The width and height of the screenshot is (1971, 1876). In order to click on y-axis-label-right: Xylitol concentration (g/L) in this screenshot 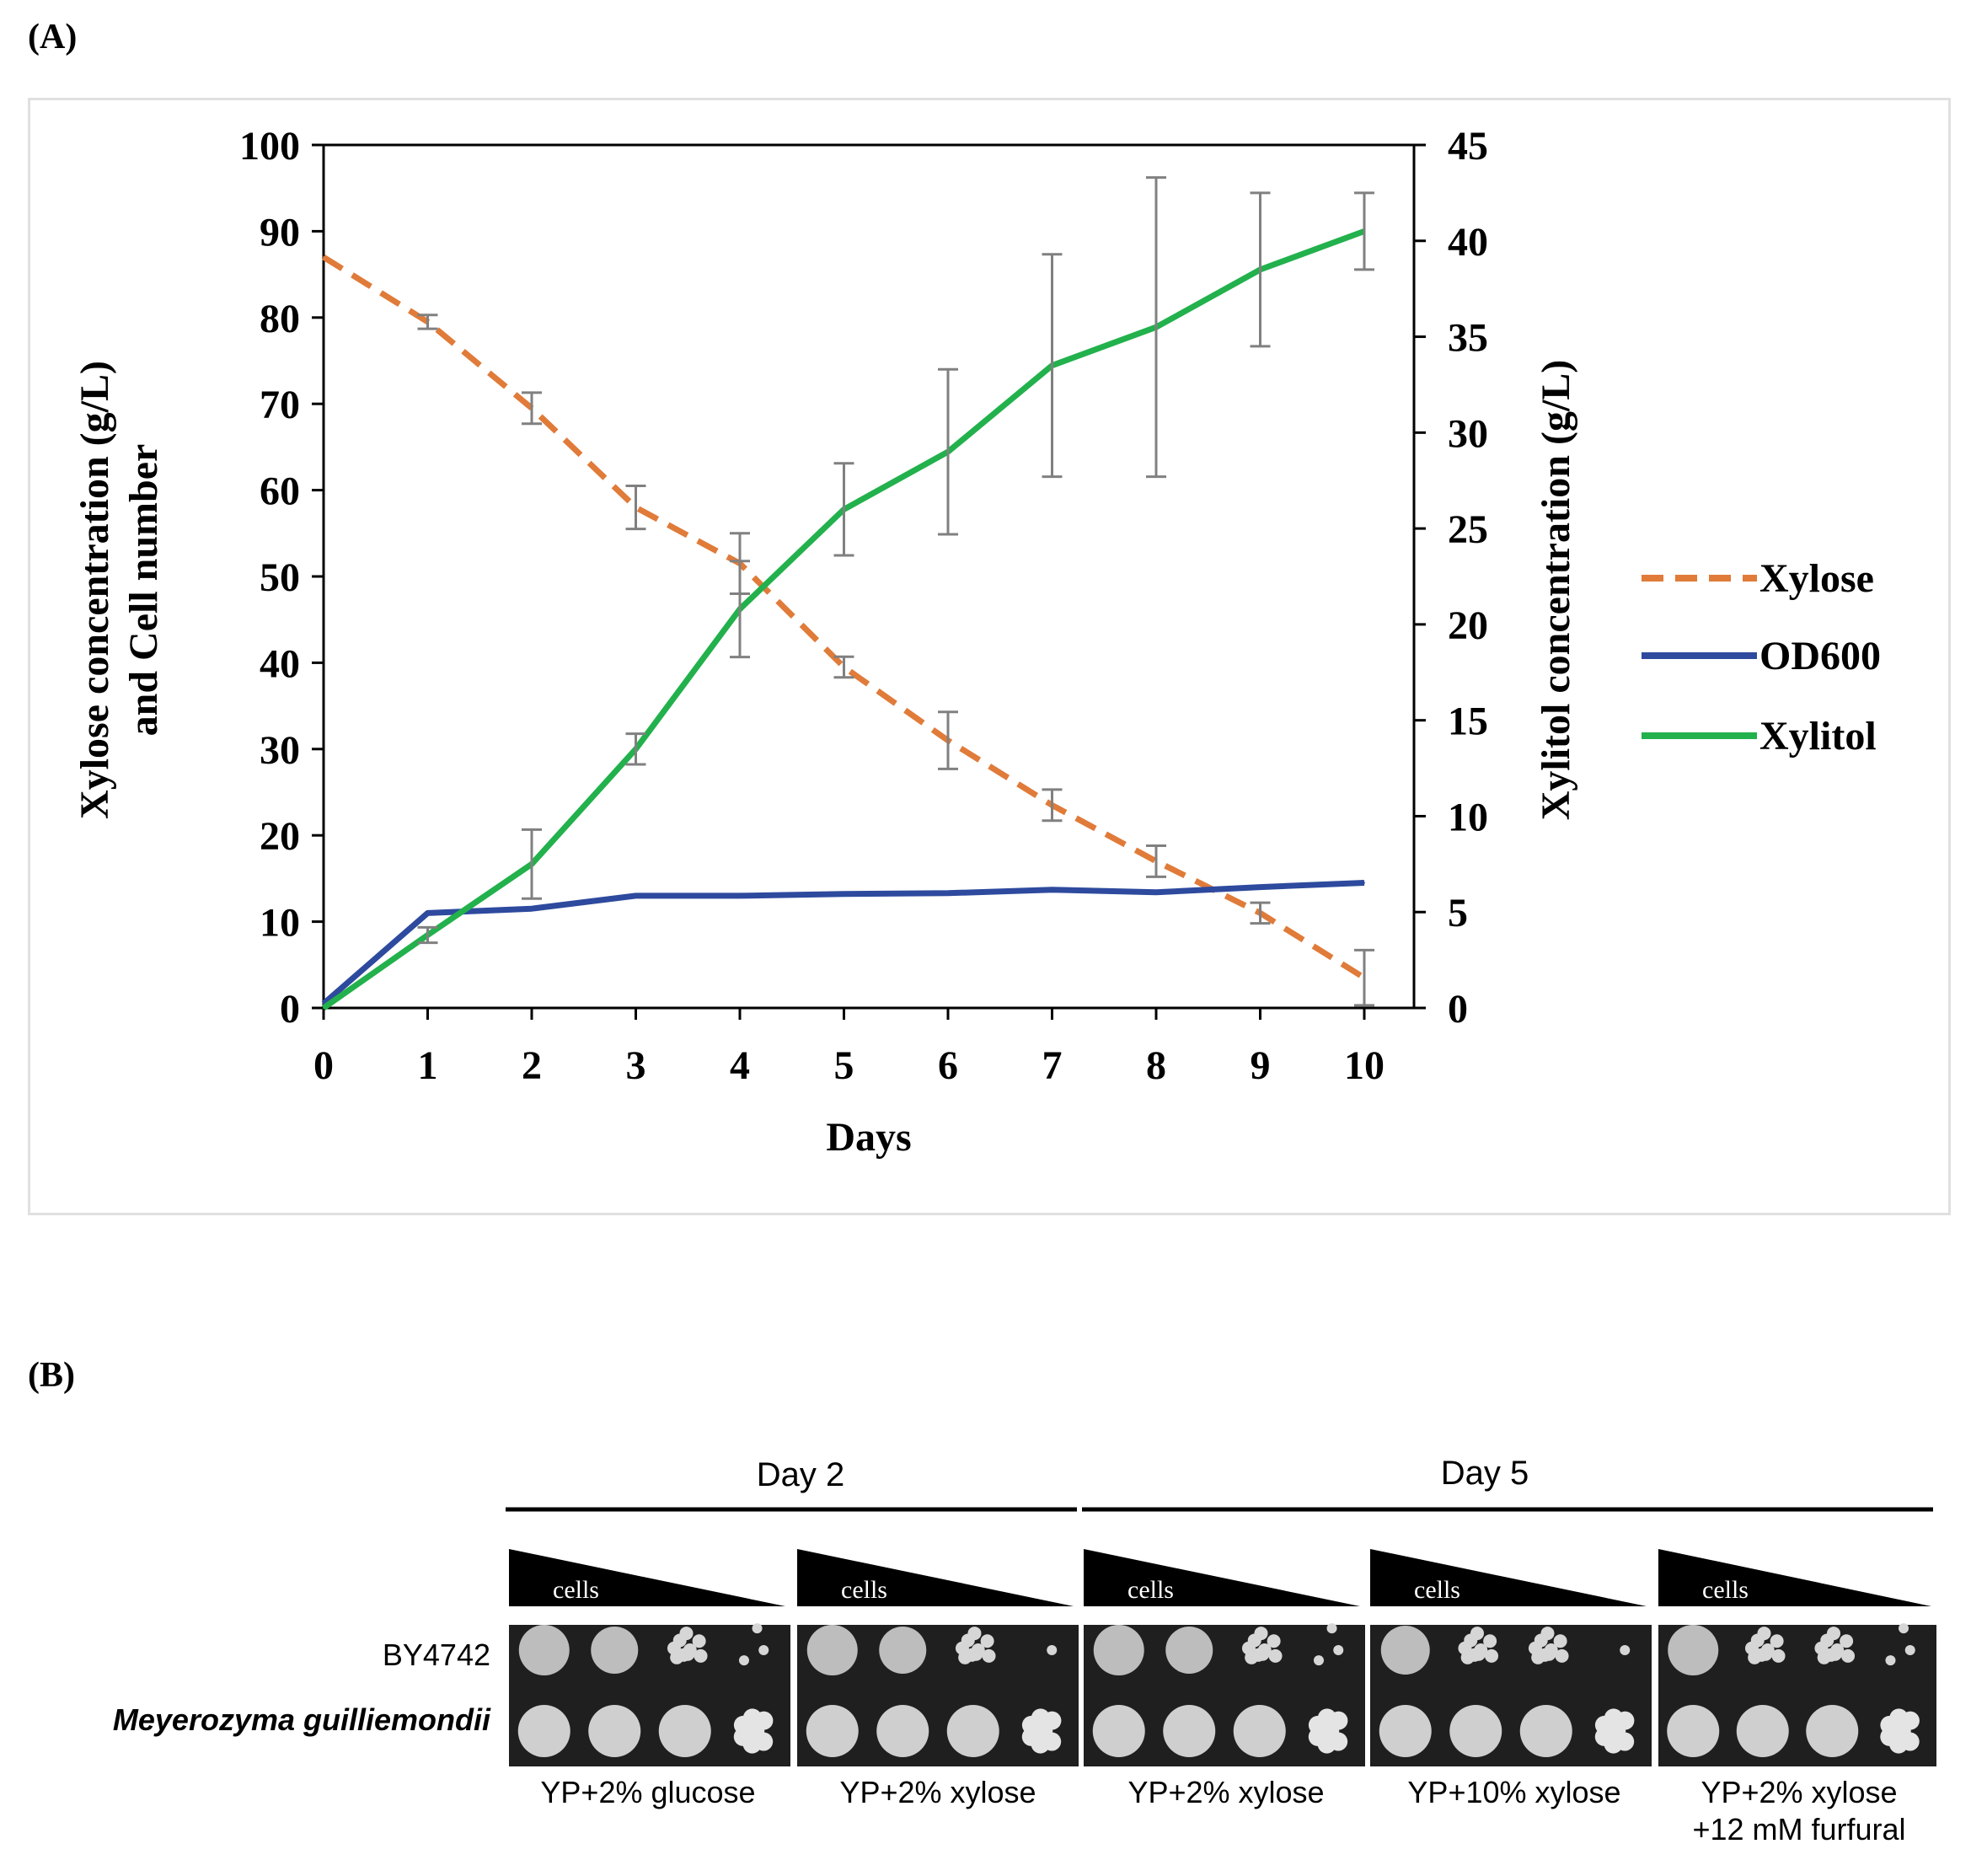, I will do `click(1556, 590)`.